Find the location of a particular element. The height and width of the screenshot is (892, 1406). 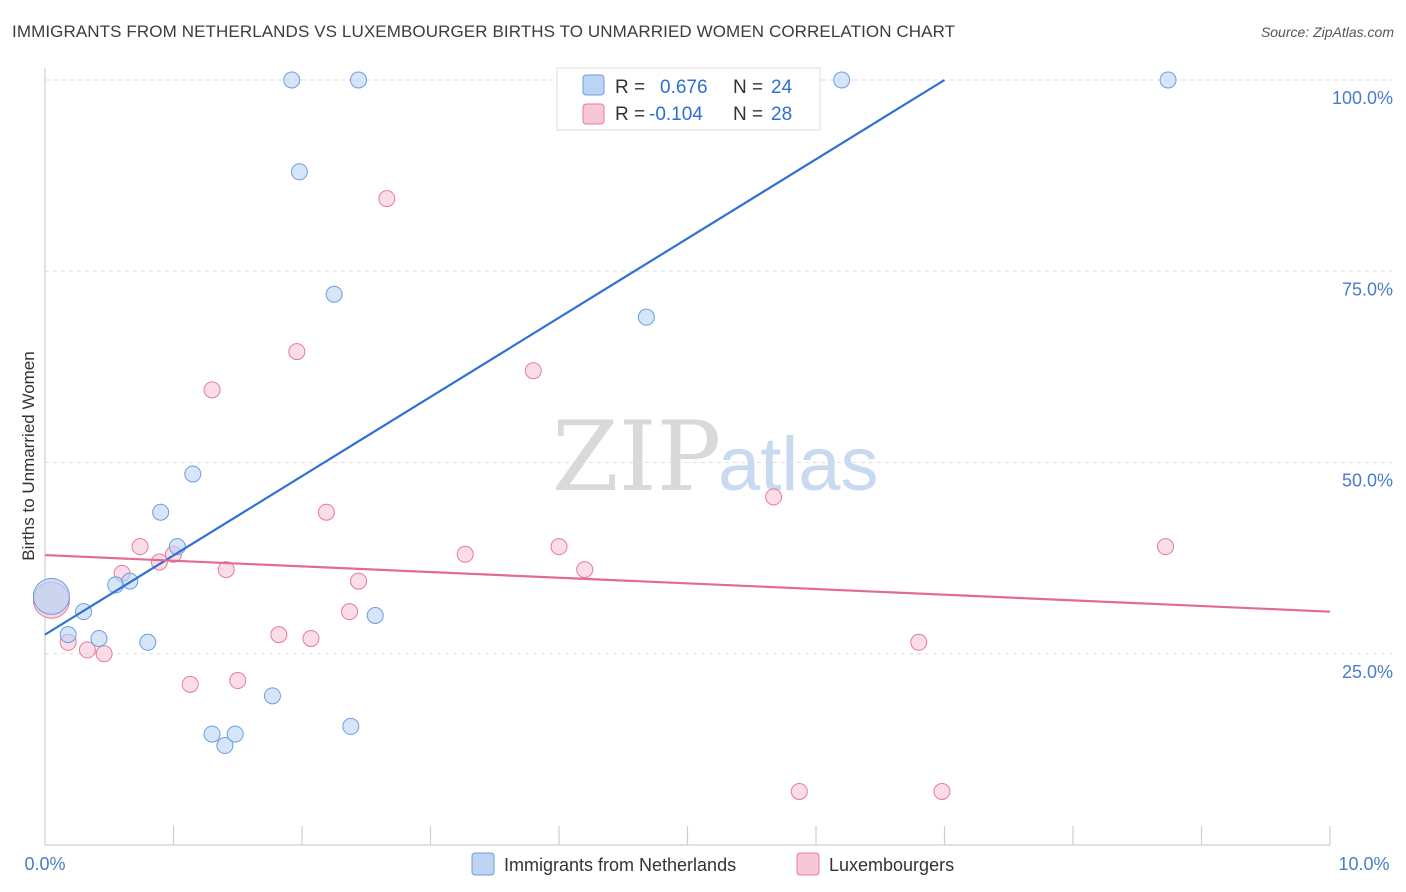

legend-bottom-label-netherlands: Immigrants from Netherlands is located at coordinates (620, 865).